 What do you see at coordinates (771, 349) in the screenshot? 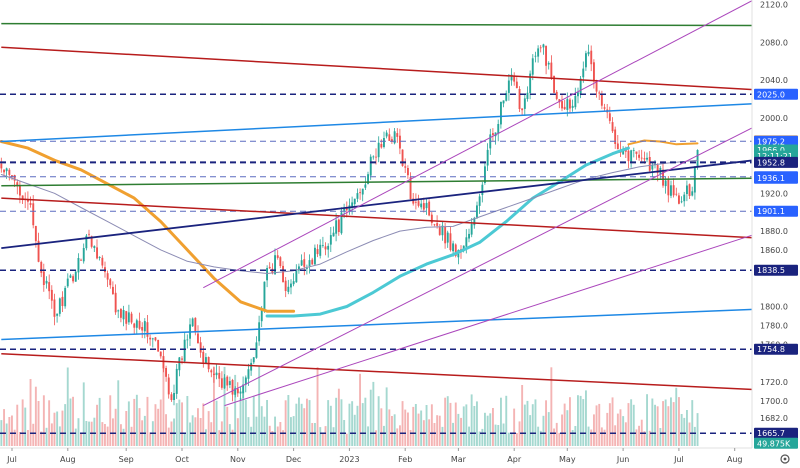
I see `price-tag-label: 1754.8` at bounding box center [771, 349].